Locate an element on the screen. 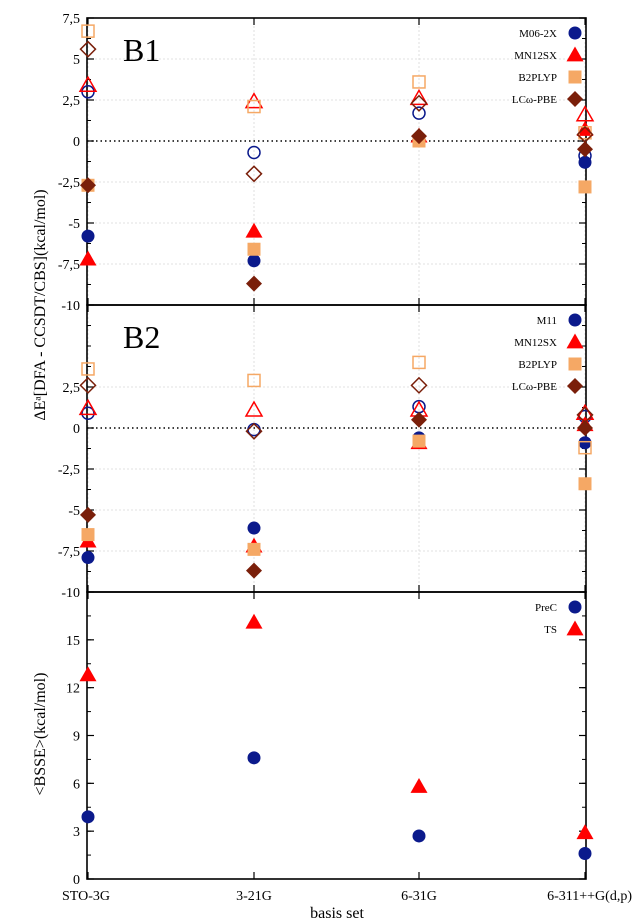 The width and height of the screenshot is (634, 923). y-axis-label-bsse: <BSSE>(kcal/mol) is located at coordinates (40, 734).